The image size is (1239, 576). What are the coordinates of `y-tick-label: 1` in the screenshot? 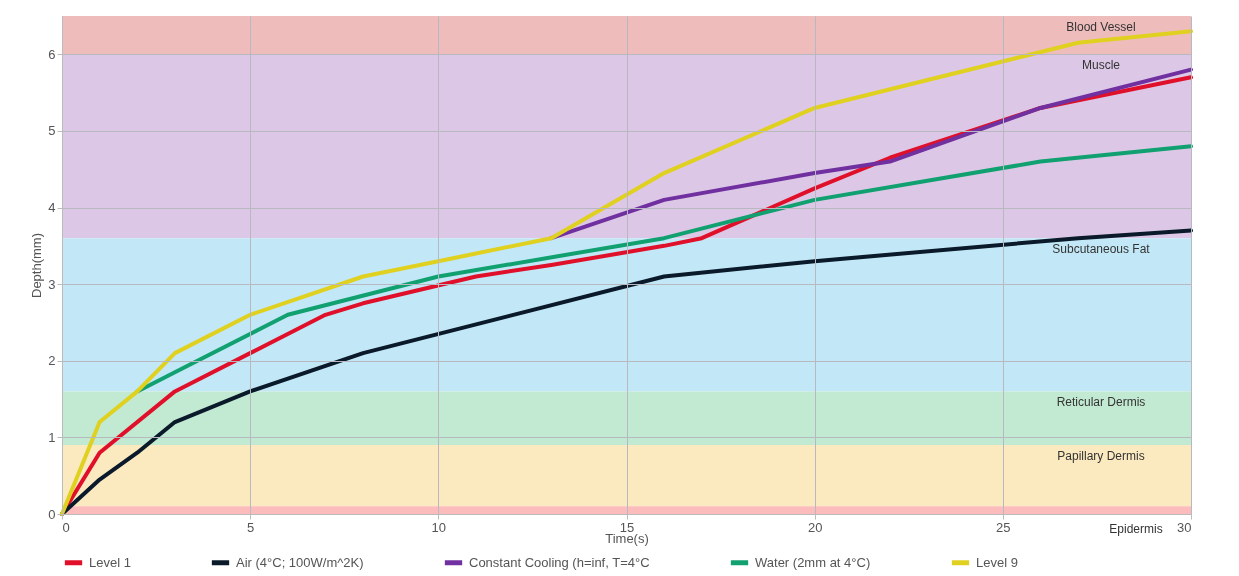 It's located at (52, 437).